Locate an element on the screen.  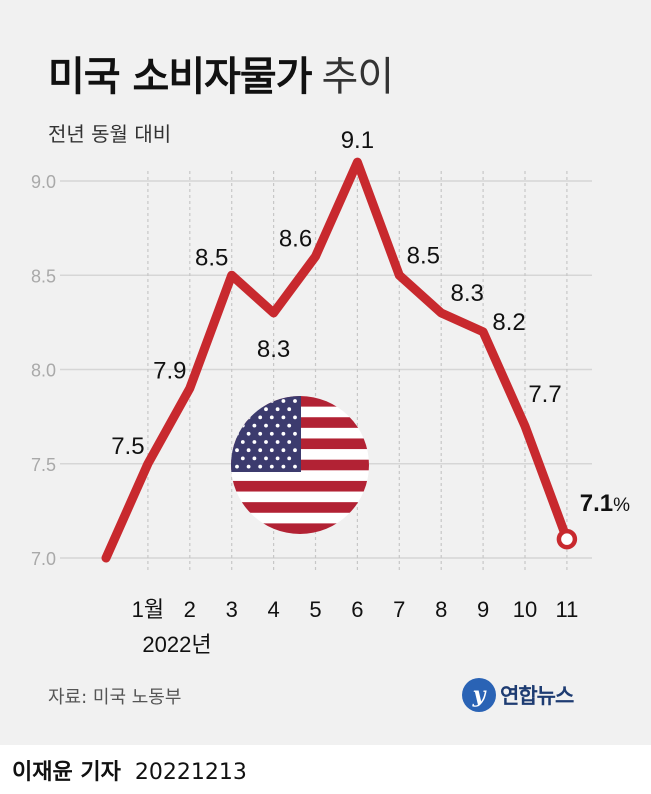
y-tick-label: 7.5 is located at coordinates (43, 465).